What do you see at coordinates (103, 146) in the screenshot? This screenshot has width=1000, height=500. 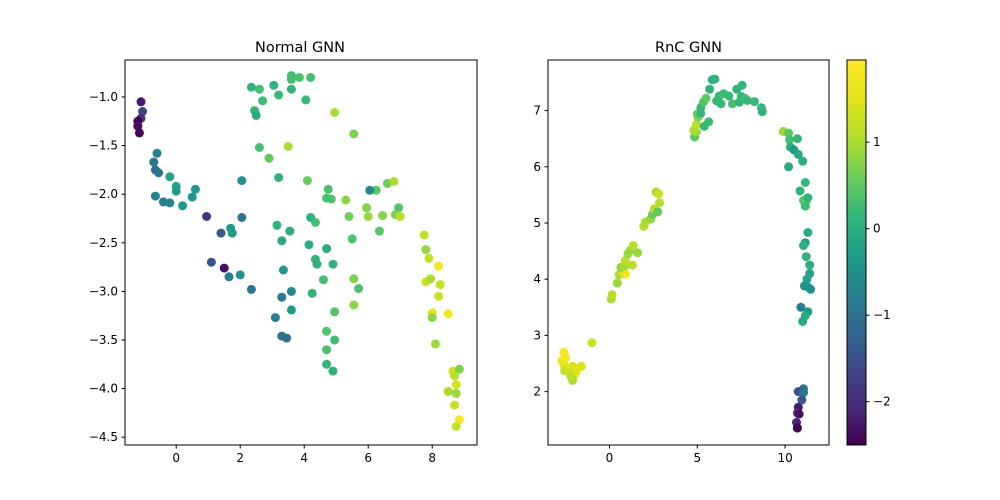 I see `normal-gnn-y-tick-label: −1.5` at bounding box center [103, 146].